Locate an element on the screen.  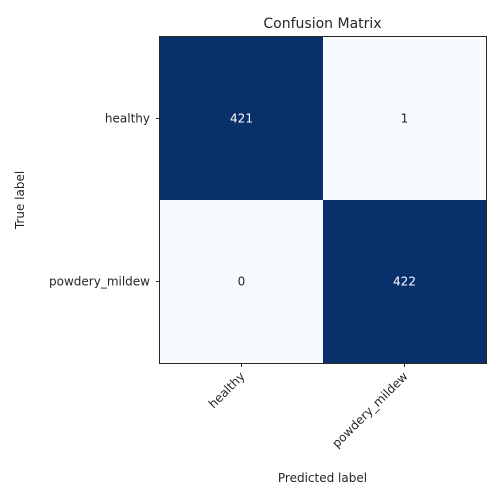
x-axis-label: Predicted label is located at coordinates (322, 478).